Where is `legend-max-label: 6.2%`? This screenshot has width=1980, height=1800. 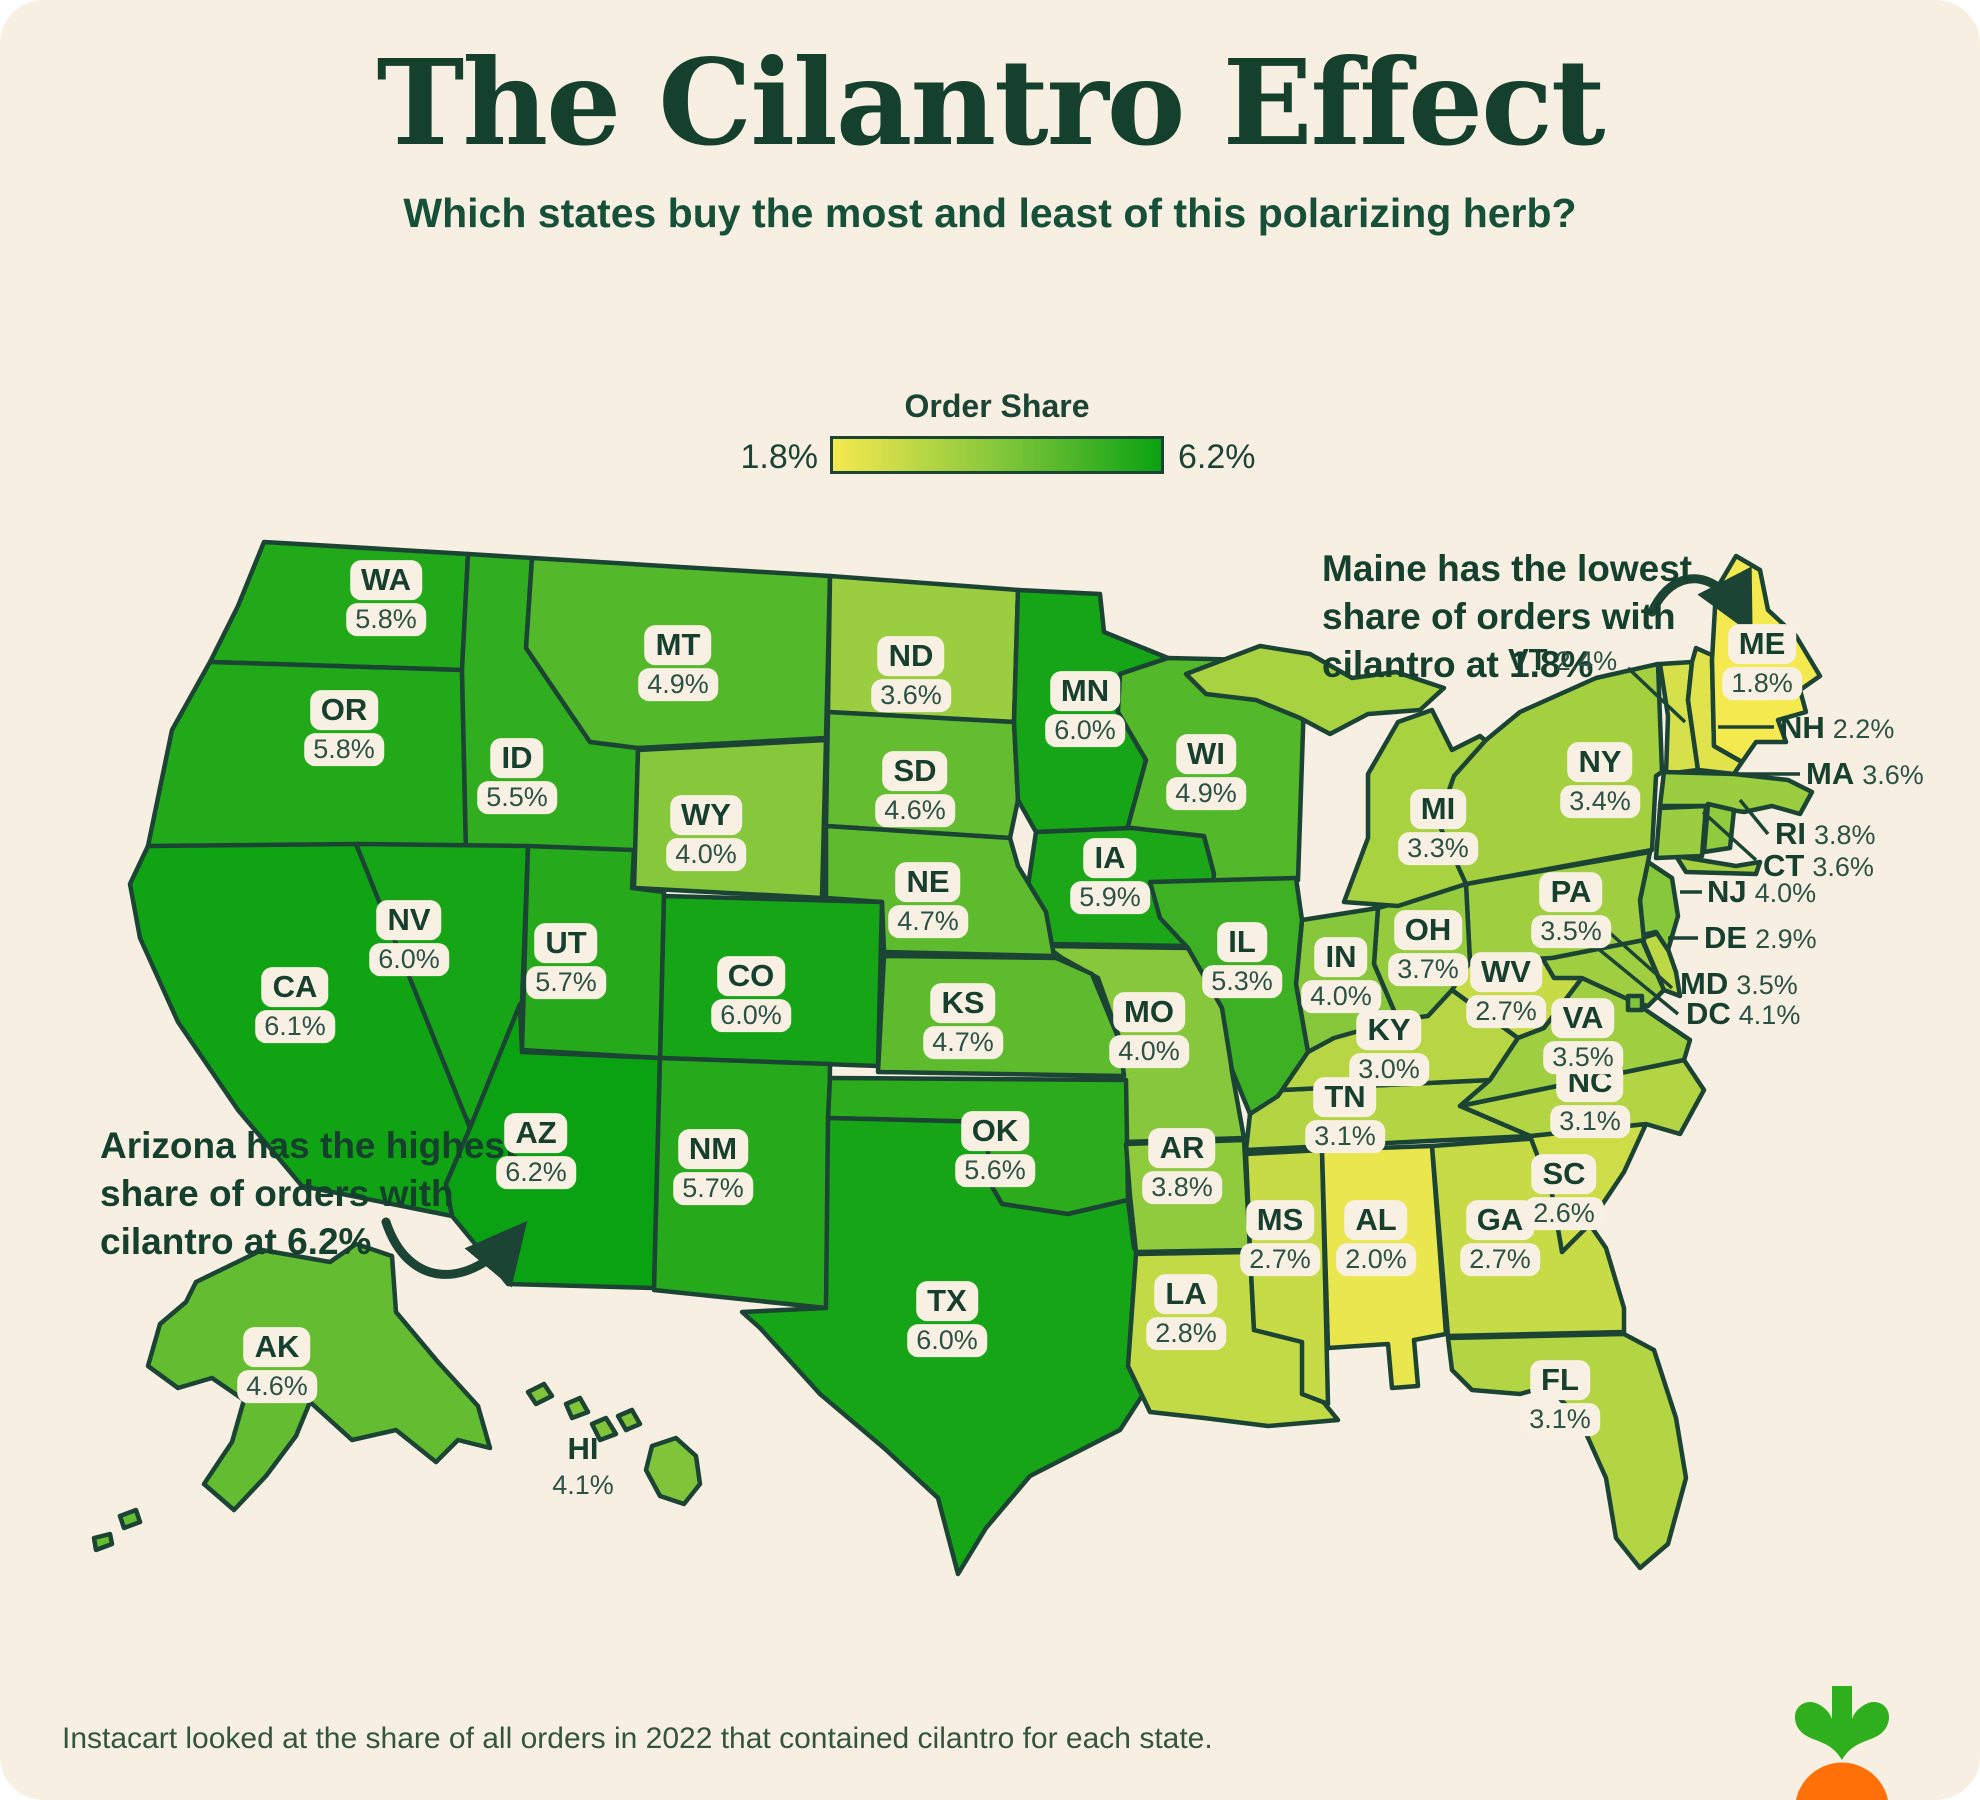 legend-max-label: 6.2% is located at coordinates (1217, 457).